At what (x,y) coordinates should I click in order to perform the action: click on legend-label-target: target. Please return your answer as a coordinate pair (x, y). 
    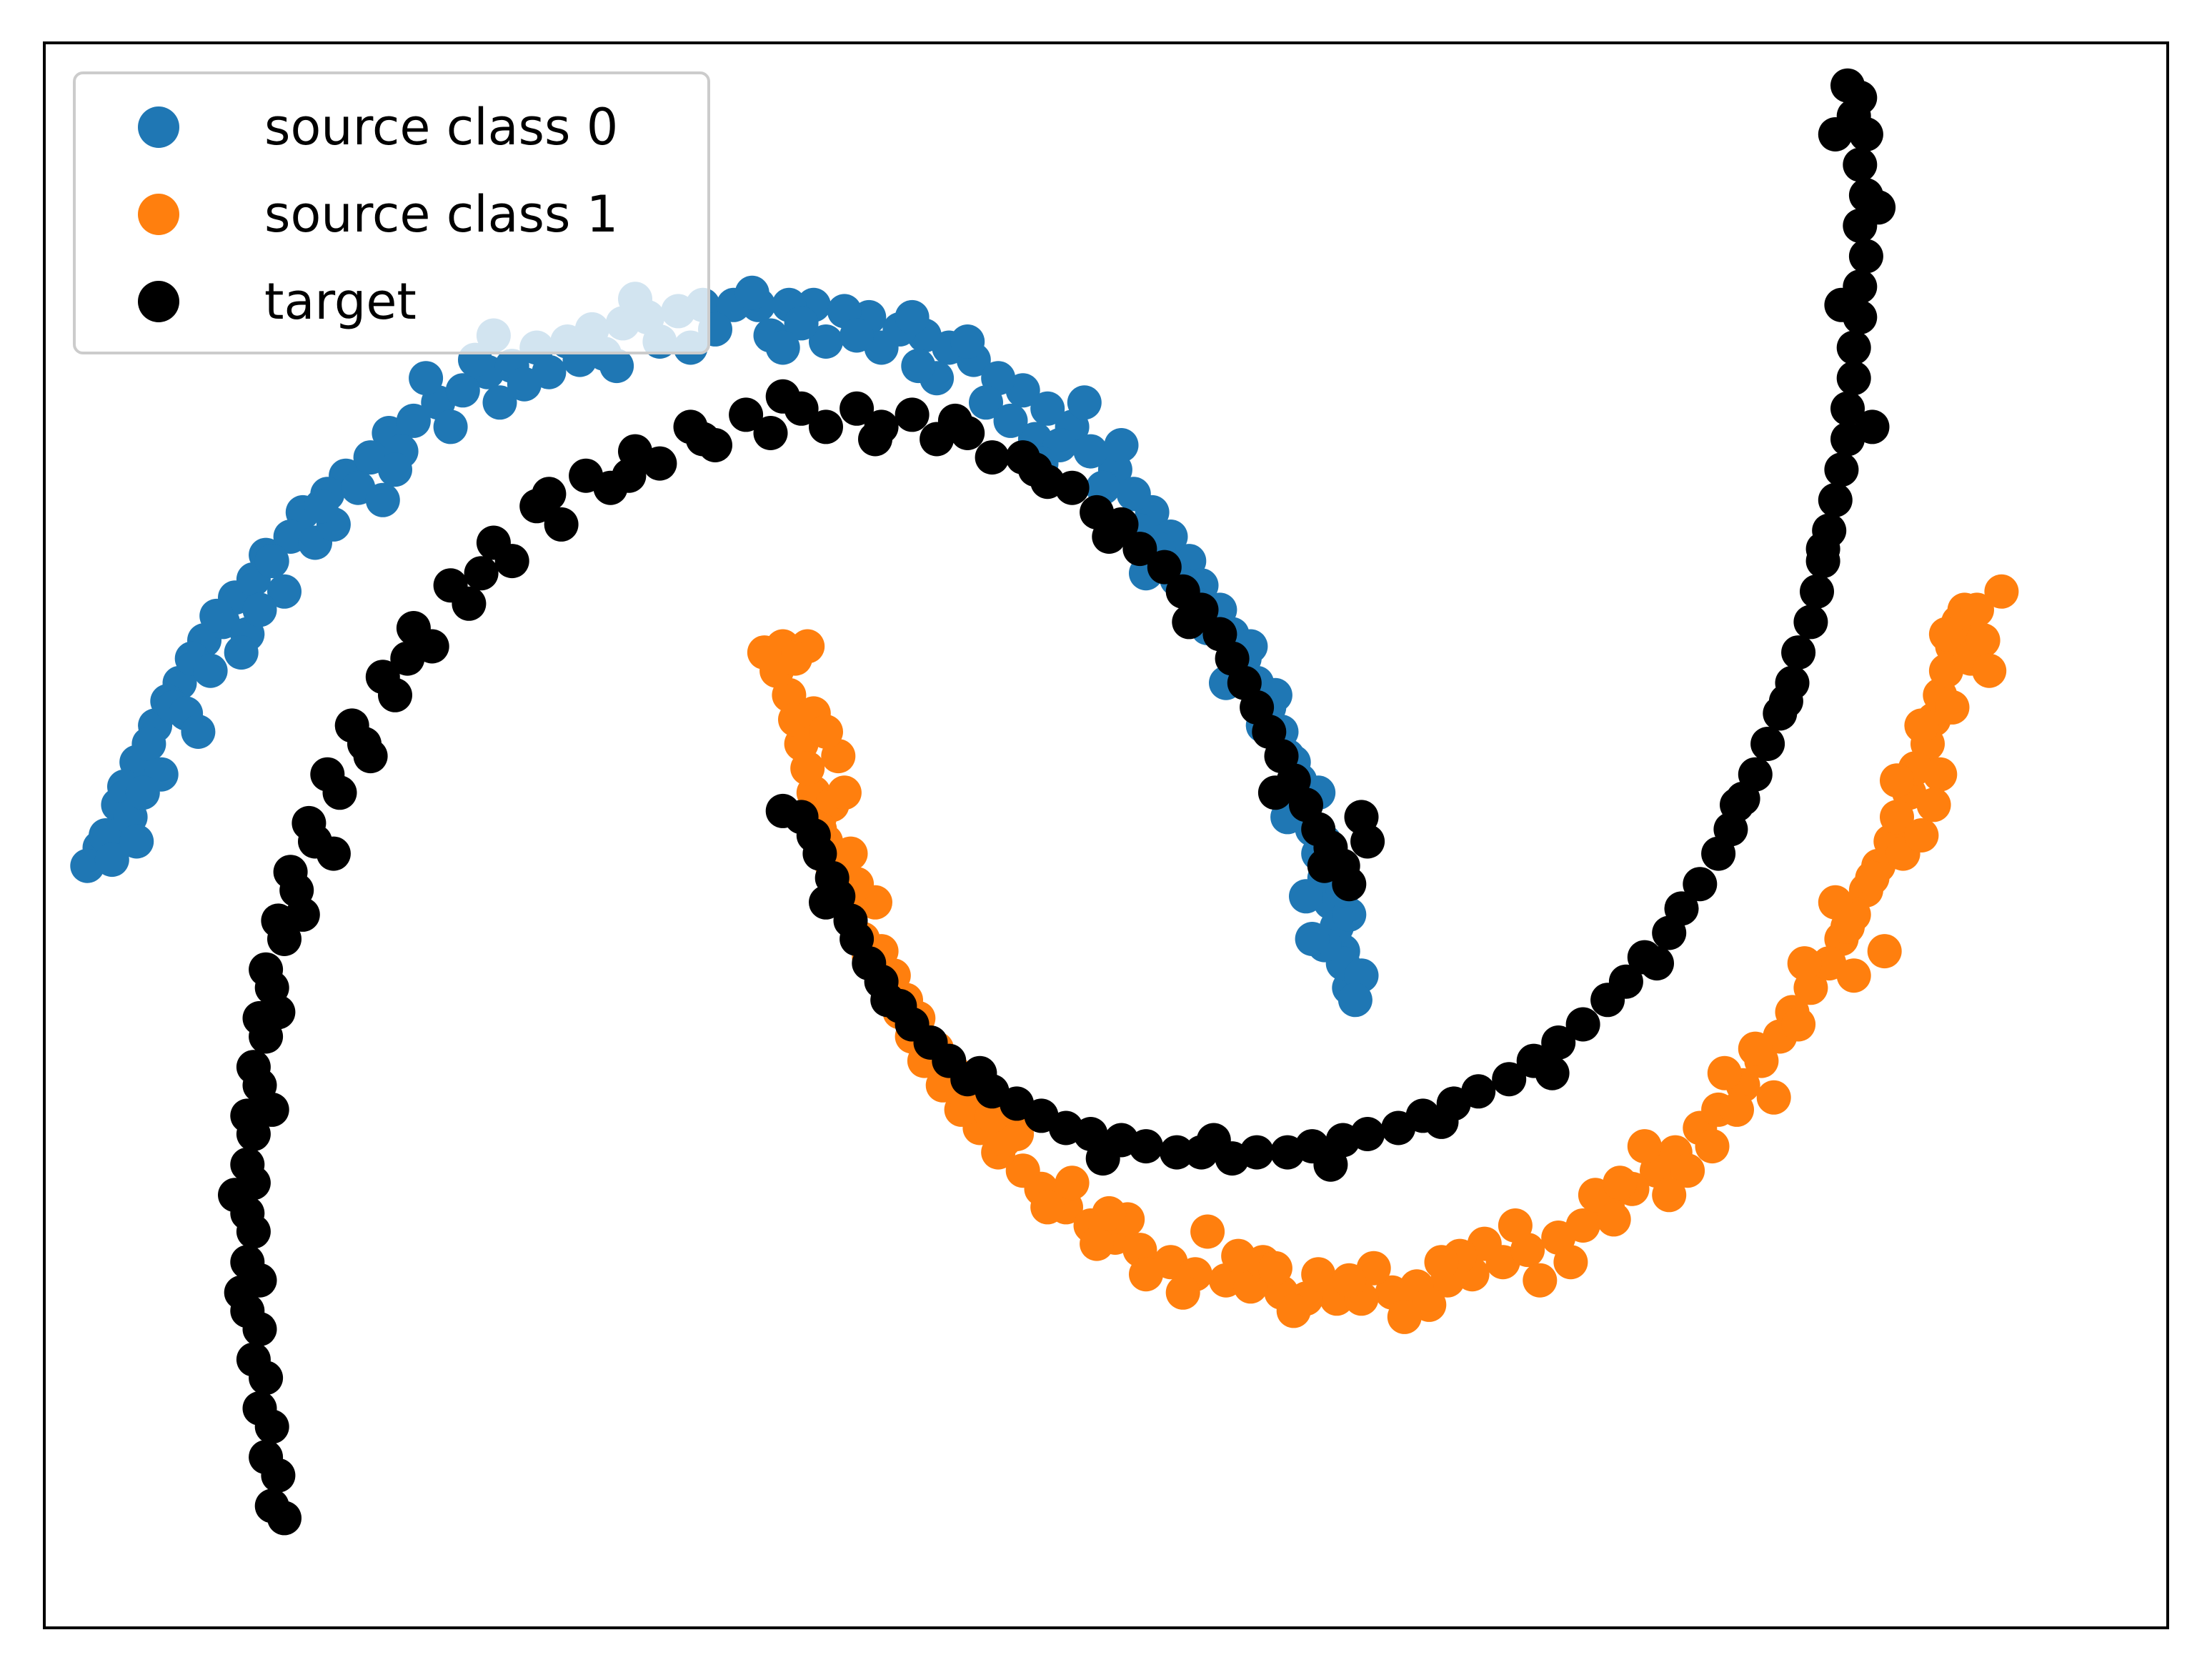
    Looking at the image, I should click on (340, 301).